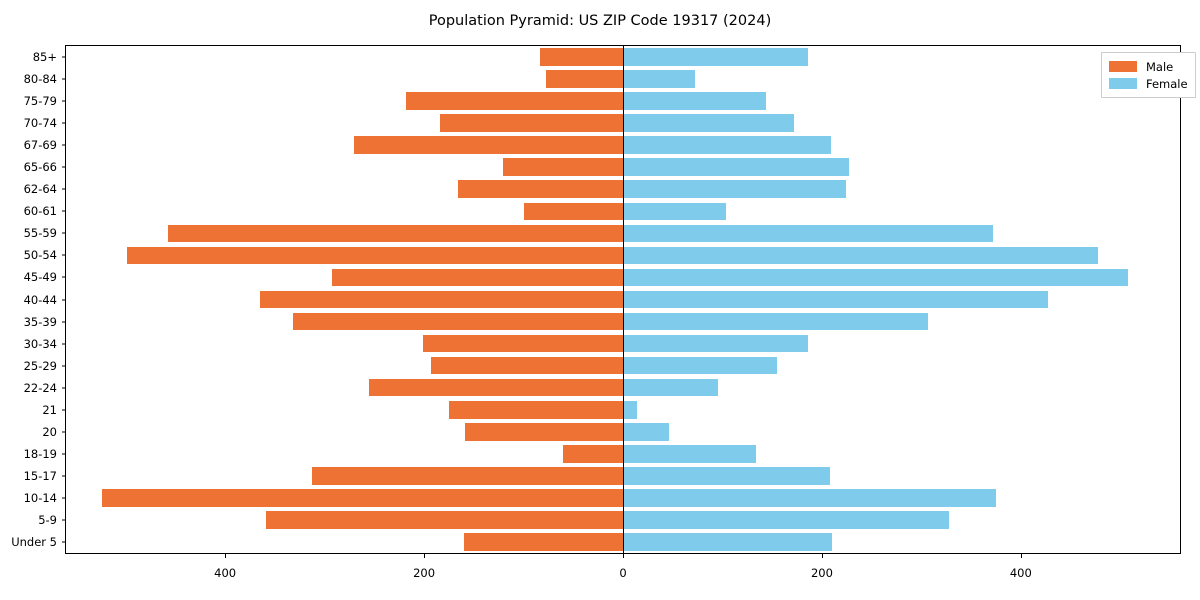 This screenshot has height=600, width=1200. I want to click on y-axis-label-75-79: 75-79, so click(40, 101).